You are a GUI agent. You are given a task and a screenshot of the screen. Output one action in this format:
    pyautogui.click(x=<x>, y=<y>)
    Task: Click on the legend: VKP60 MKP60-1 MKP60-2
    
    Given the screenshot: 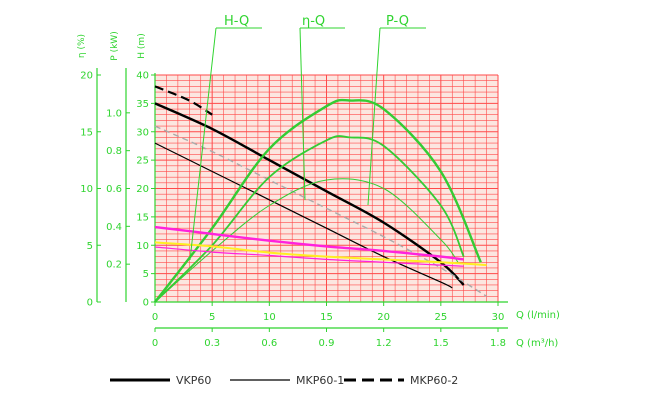 What is the action you would take?
    pyautogui.click(x=284, y=380)
    